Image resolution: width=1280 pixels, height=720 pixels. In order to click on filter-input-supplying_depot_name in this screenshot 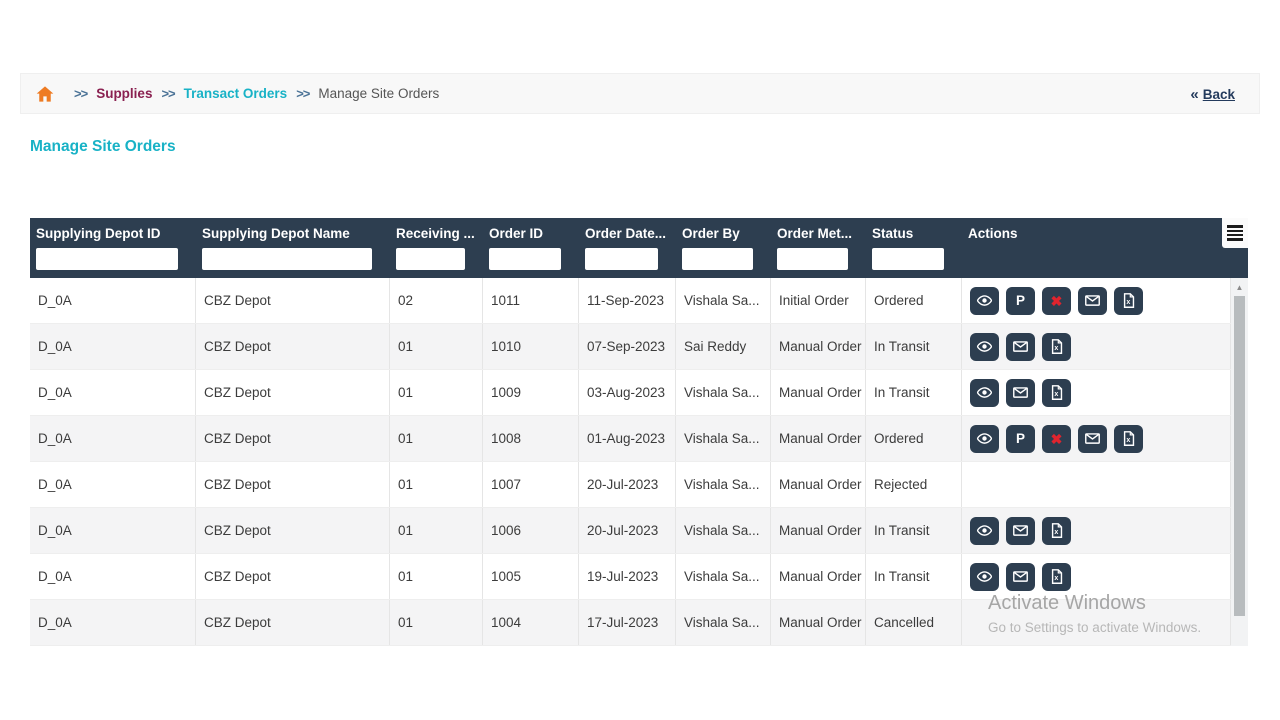, I will do `click(287, 259)`.